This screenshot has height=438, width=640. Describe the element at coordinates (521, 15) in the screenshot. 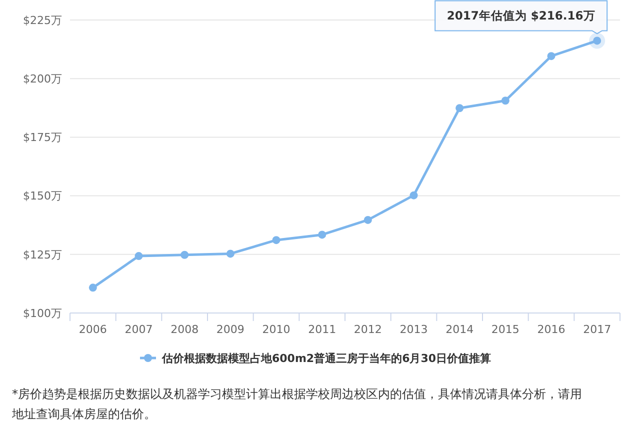

I see `annotation: 2017年估值为 $216.16万` at that location.